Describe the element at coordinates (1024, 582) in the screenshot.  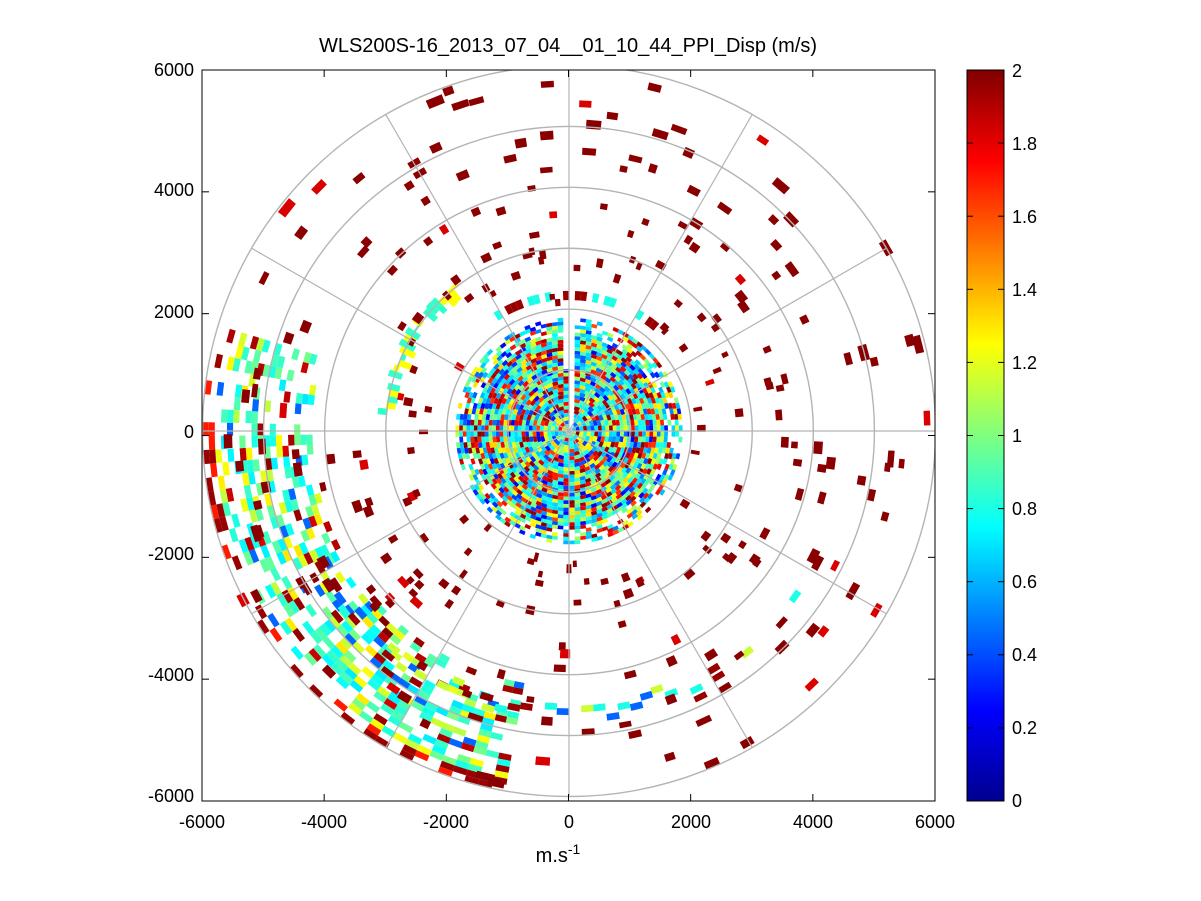
I see `colorbar-tick-label: 0.6` at that location.